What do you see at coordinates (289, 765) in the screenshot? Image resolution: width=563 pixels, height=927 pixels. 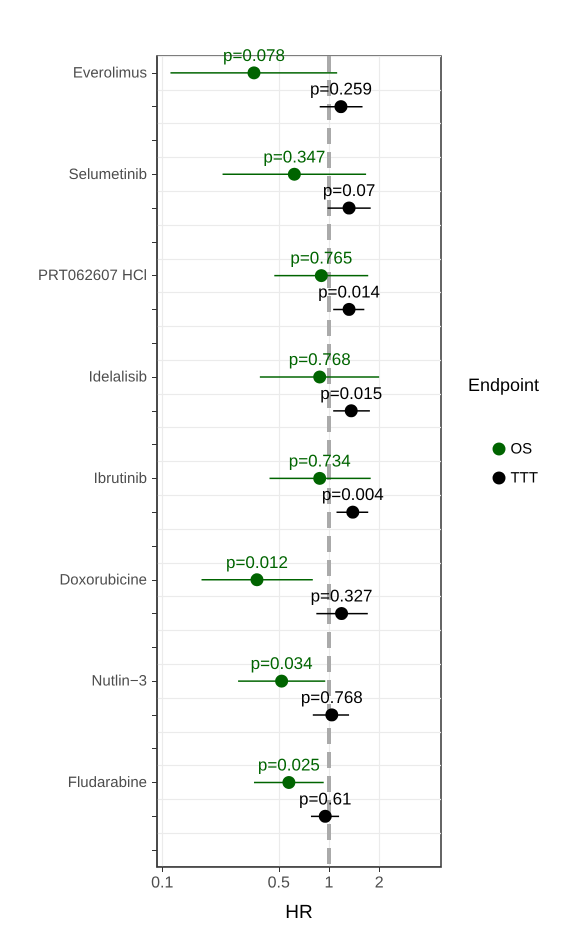 I see `annotation: p=0.025` at bounding box center [289, 765].